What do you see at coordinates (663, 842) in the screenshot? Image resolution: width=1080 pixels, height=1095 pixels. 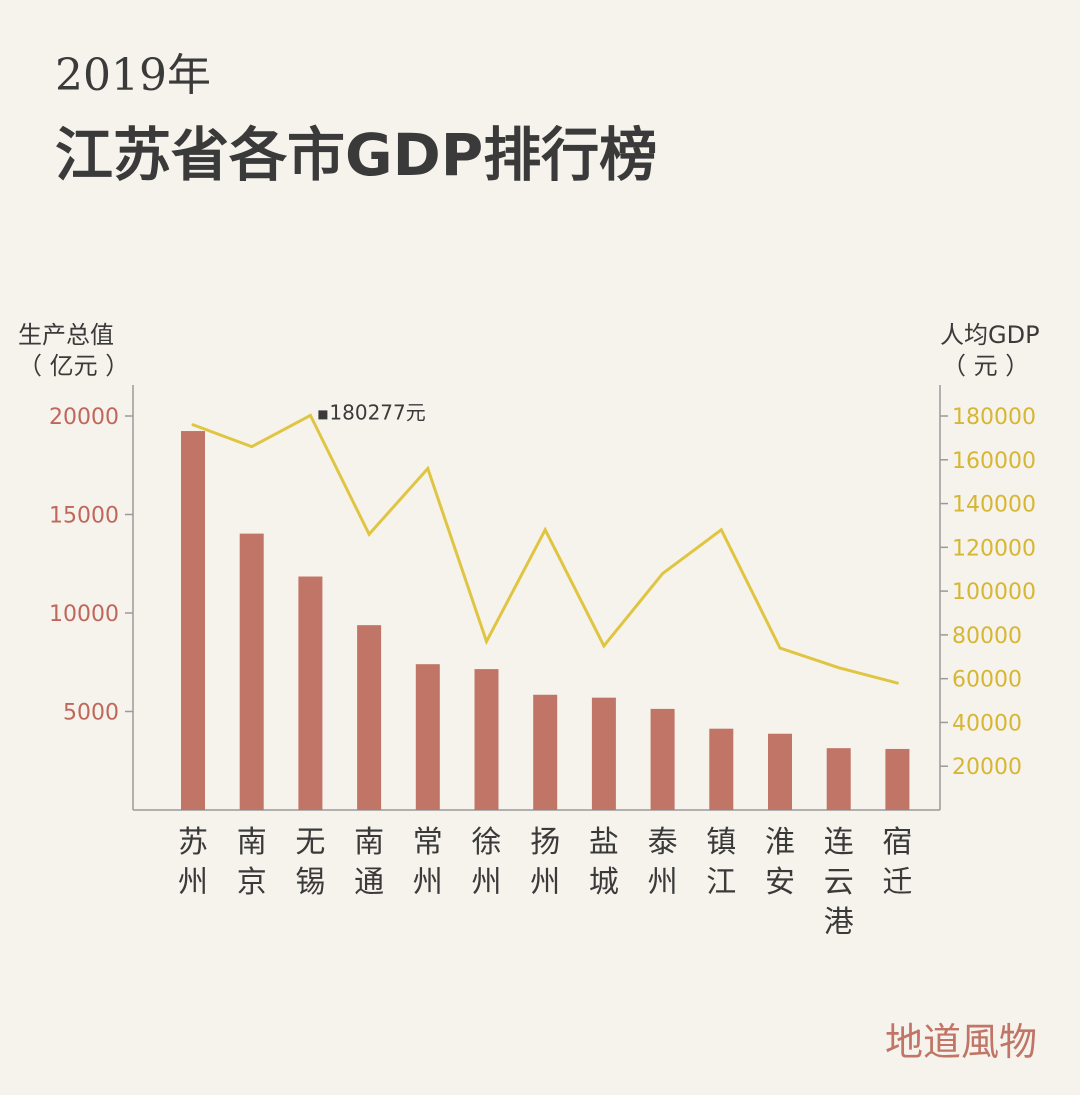 I see `category-label-泰州: 泰` at bounding box center [663, 842].